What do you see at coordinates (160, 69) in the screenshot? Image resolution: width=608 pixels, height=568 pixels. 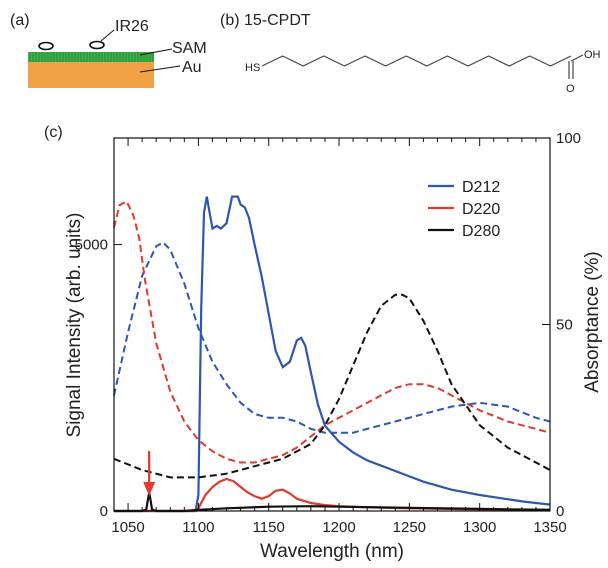 I see `au-leader-line` at bounding box center [160, 69].